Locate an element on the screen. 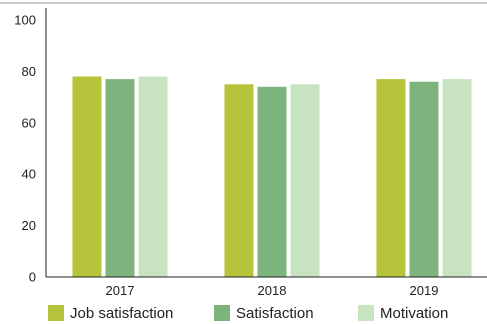 The image size is (487, 324). legend-item-job-satisfaction: Job satisfaction is located at coordinates (110, 313).